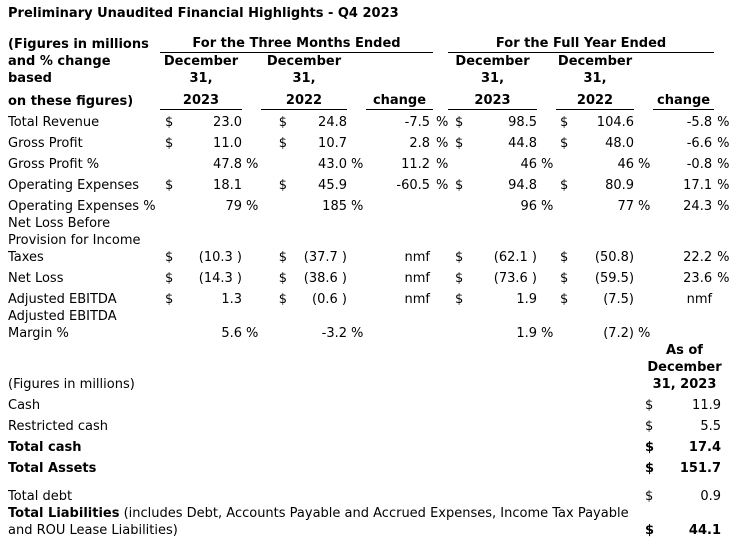 Image resolution: width=737 pixels, height=539 pixels. Describe the element at coordinates (74, 185) in the screenshot. I see `row-label: Operating Expenses` at that location.